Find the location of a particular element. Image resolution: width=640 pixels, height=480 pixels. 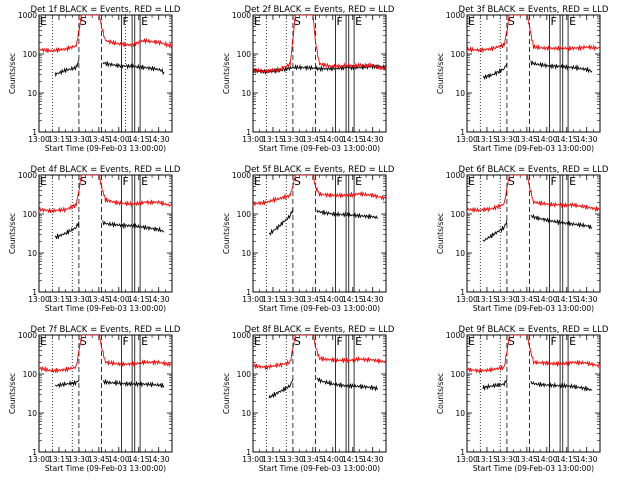

panel-title: Det 3f BLACK = Events, RED = LLD is located at coordinates (534, 10).